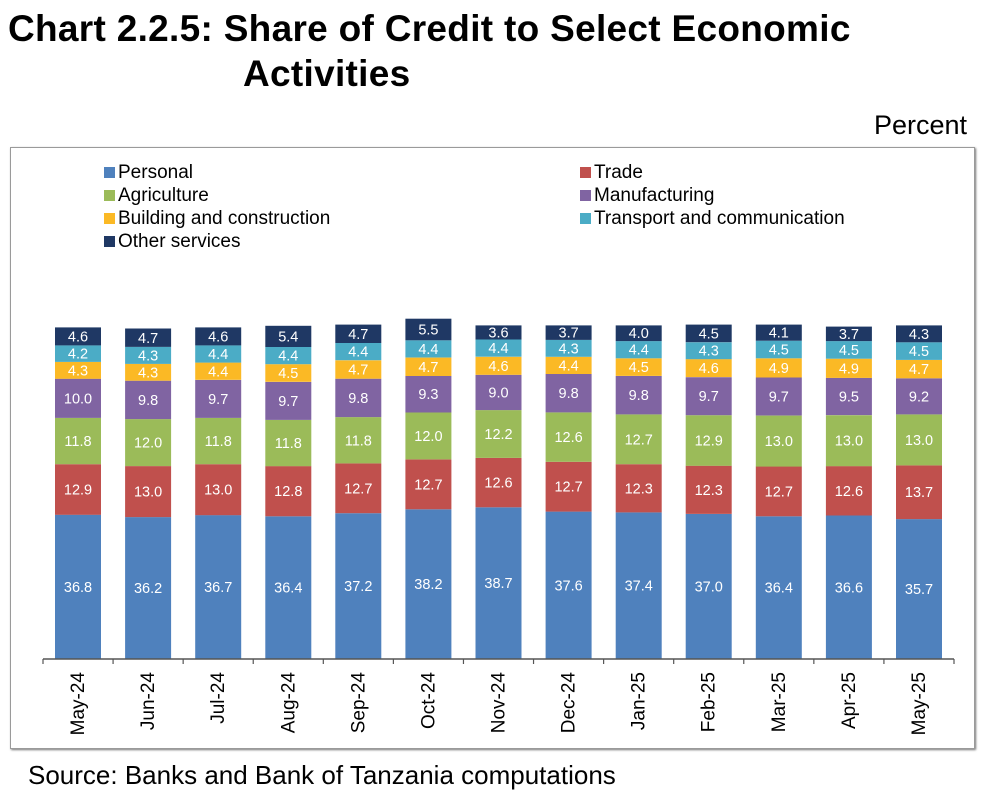 The image size is (985, 802). Describe the element at coordinates (709, 491) in the screenshot. I see `data-label: 12.3` at that location.